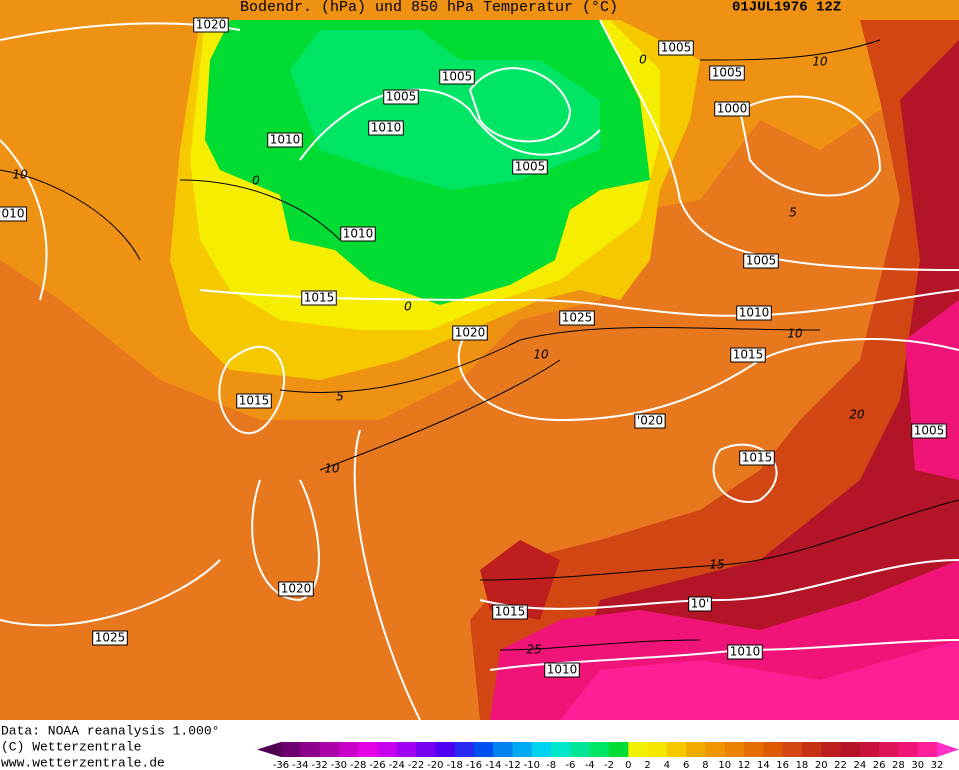  I want to click on scale-label: 26, so click(879, 765).